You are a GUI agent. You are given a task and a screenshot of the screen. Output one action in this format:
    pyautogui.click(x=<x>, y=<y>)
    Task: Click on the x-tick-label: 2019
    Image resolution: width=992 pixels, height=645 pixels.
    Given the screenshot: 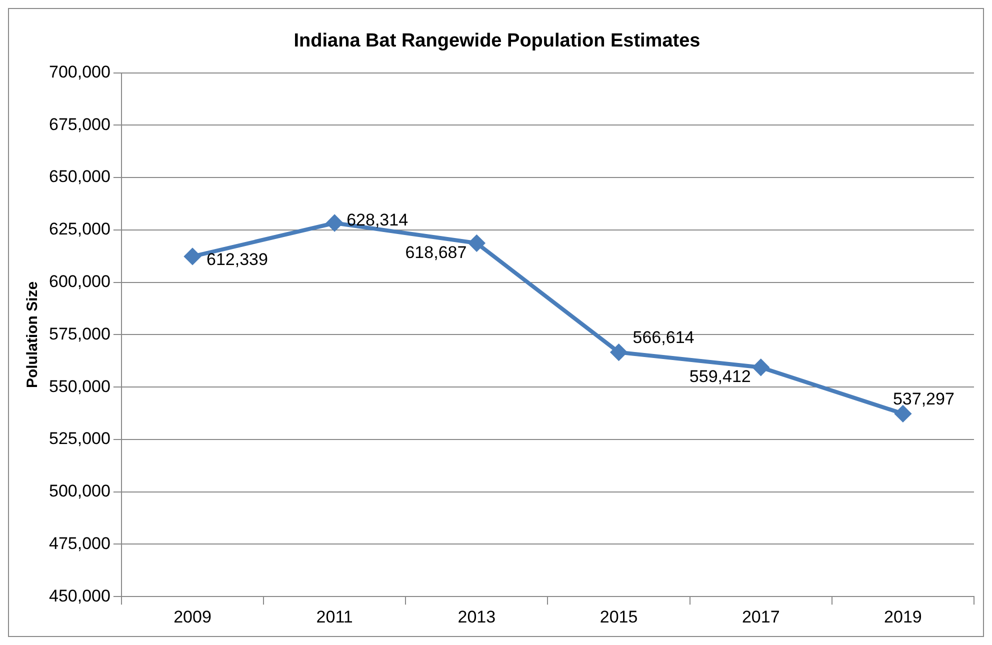 What is the action you would take?
    pyautogui.click(x=903, y=616)
    